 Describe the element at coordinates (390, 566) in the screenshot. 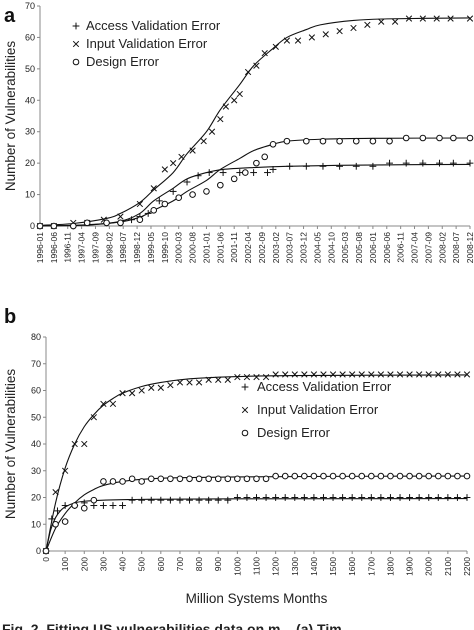

I see `x-tick-label-b: 1800` at that location.